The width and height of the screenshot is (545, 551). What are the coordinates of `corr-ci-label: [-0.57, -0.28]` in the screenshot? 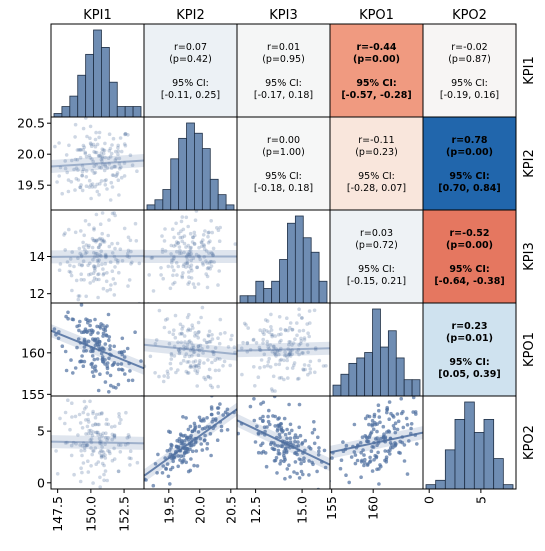 It's located at (376, 95).